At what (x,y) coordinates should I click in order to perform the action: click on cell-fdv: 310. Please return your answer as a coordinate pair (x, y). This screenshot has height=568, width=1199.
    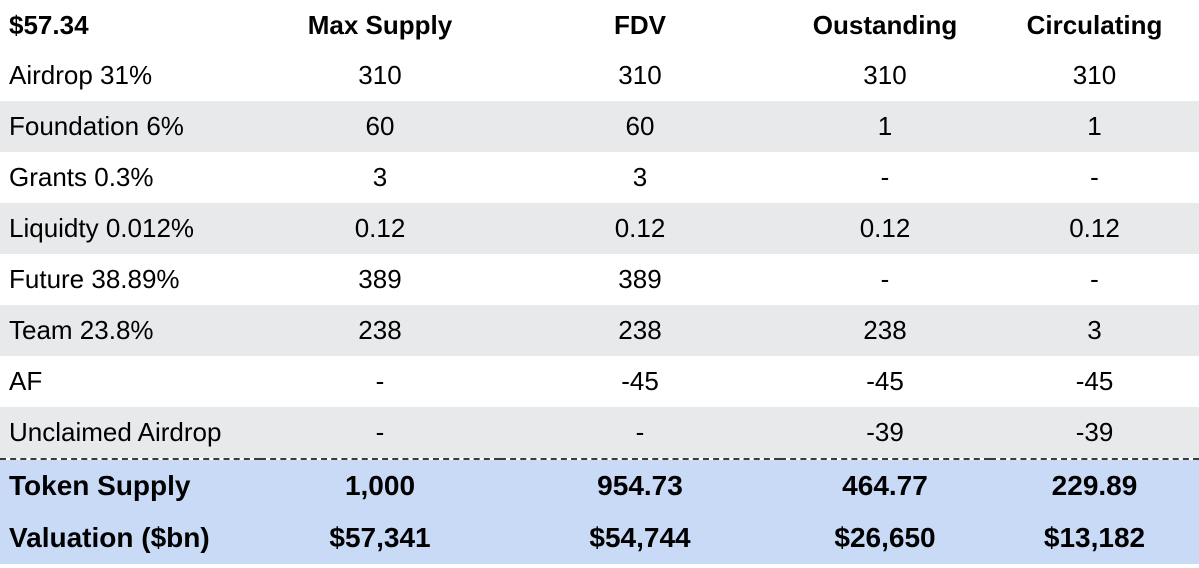
    Looking at the image, I should click on (640, 75).